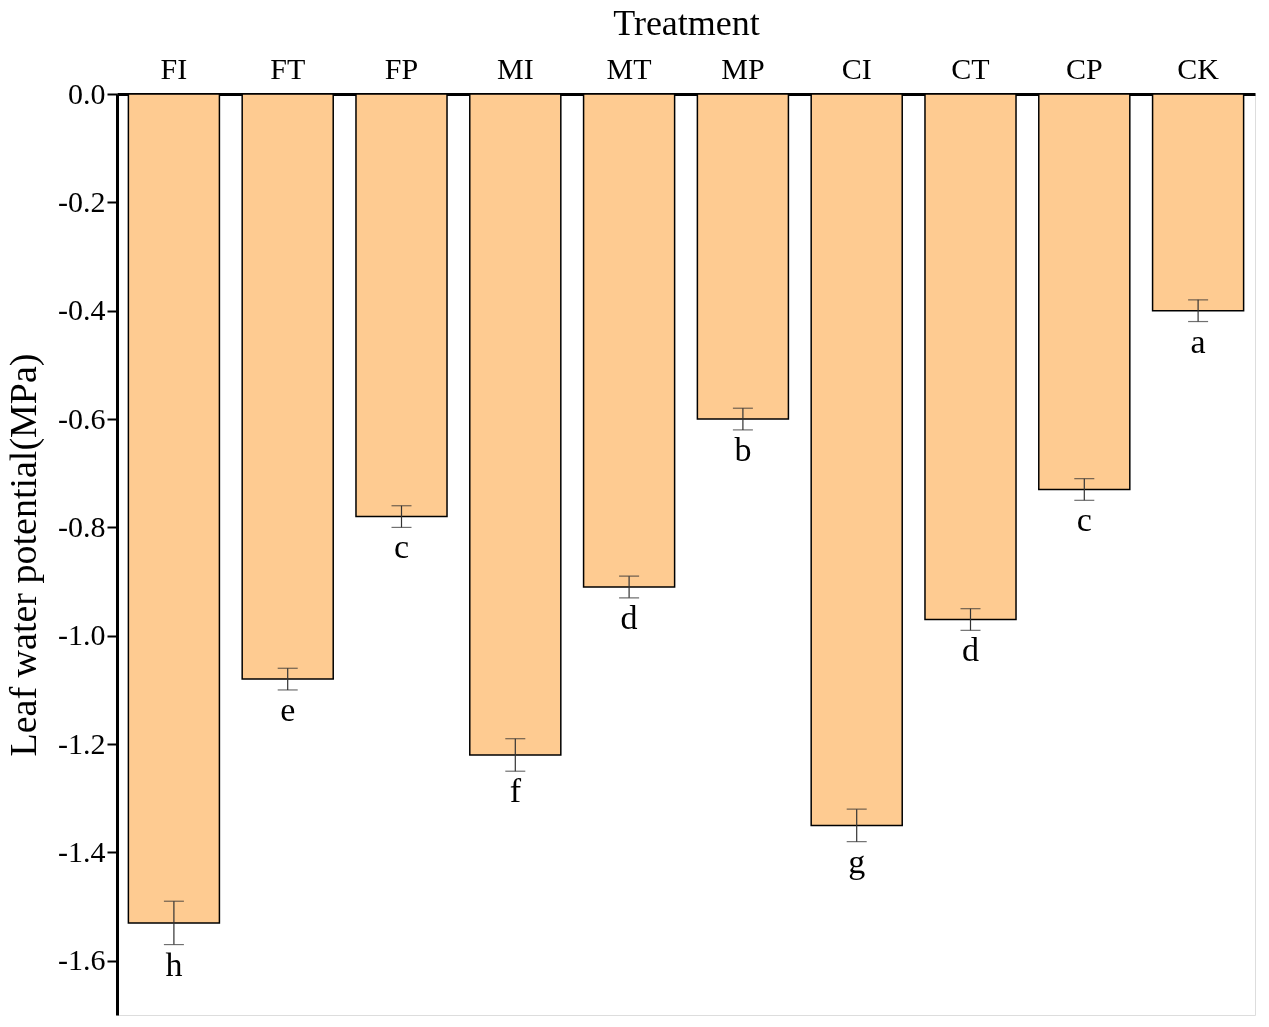 The width and height of the screenshot is (1269, 1027). What do you see at coordinates (82, 310) in the screenshot?
I see `y-tick-label: -0.4` at bounding box center [82, 310].